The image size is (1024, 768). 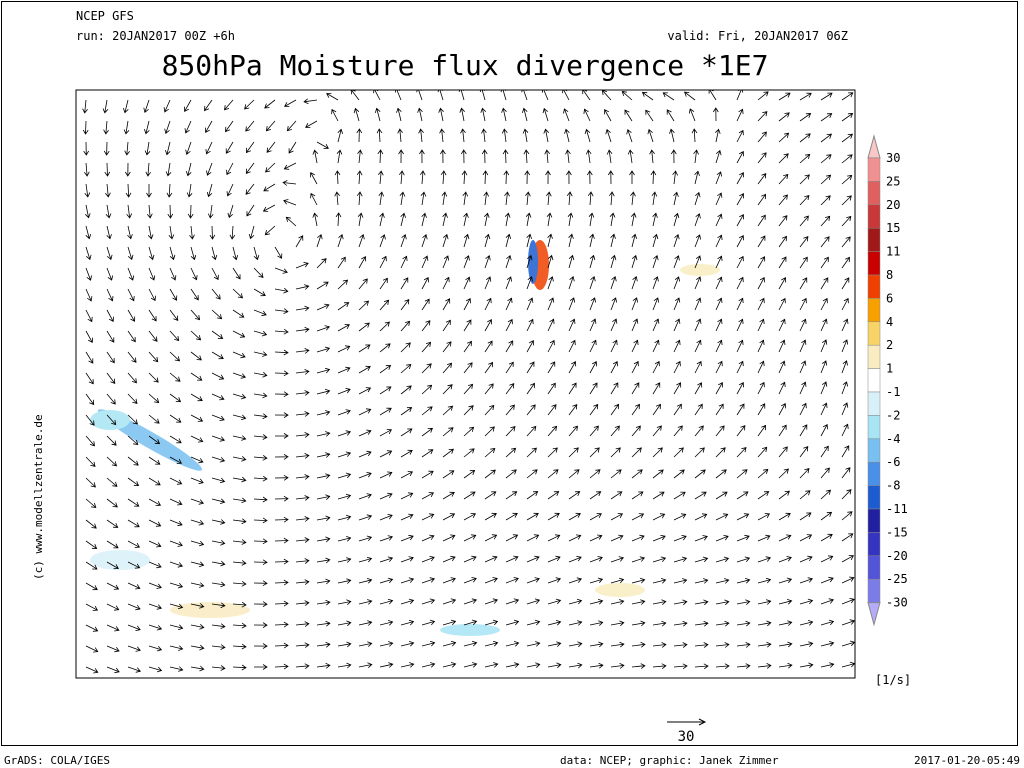 What do you see at coordinates (38, 497) in the screenshot?
I see `copyright: (c) www.modellzentrale.de` at bounding box center [38, 497].